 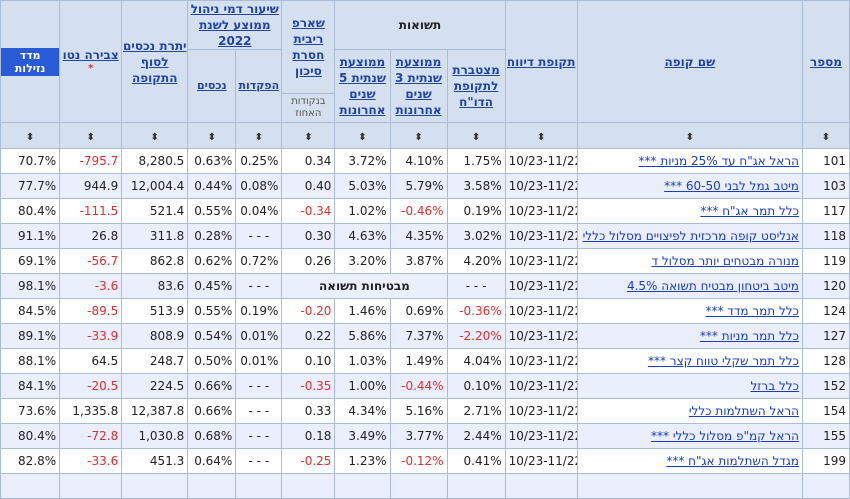 What do you see at coordinates (308, 47) in the screenshot?
I see `col-sharpe: שארפ ריבית חסרת סיכון` at bounding box center [308, 47].